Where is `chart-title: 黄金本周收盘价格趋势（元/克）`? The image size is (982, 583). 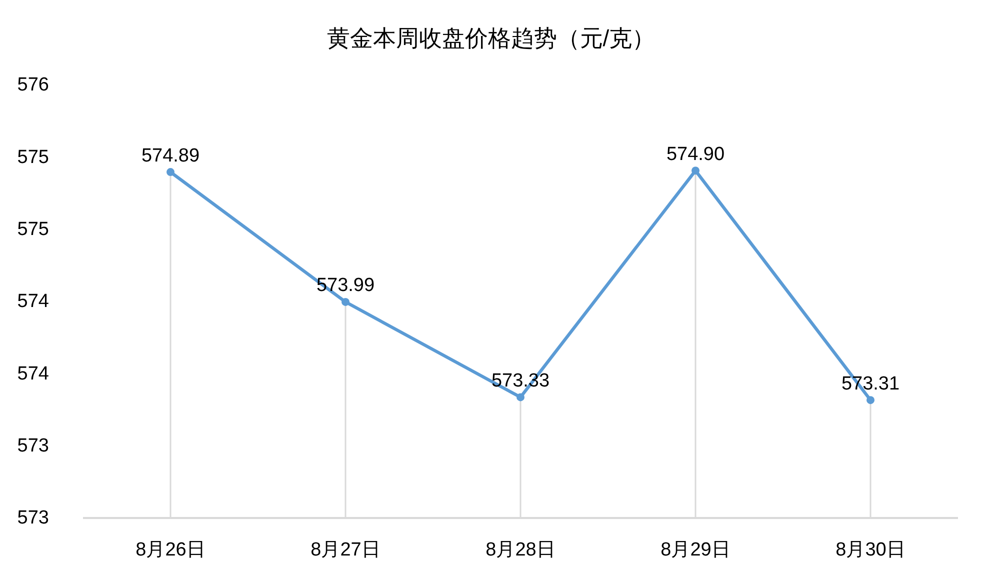
chart-title: 黄金本周收盘价格趋势（元/克） is located at coordinates (491, 37).